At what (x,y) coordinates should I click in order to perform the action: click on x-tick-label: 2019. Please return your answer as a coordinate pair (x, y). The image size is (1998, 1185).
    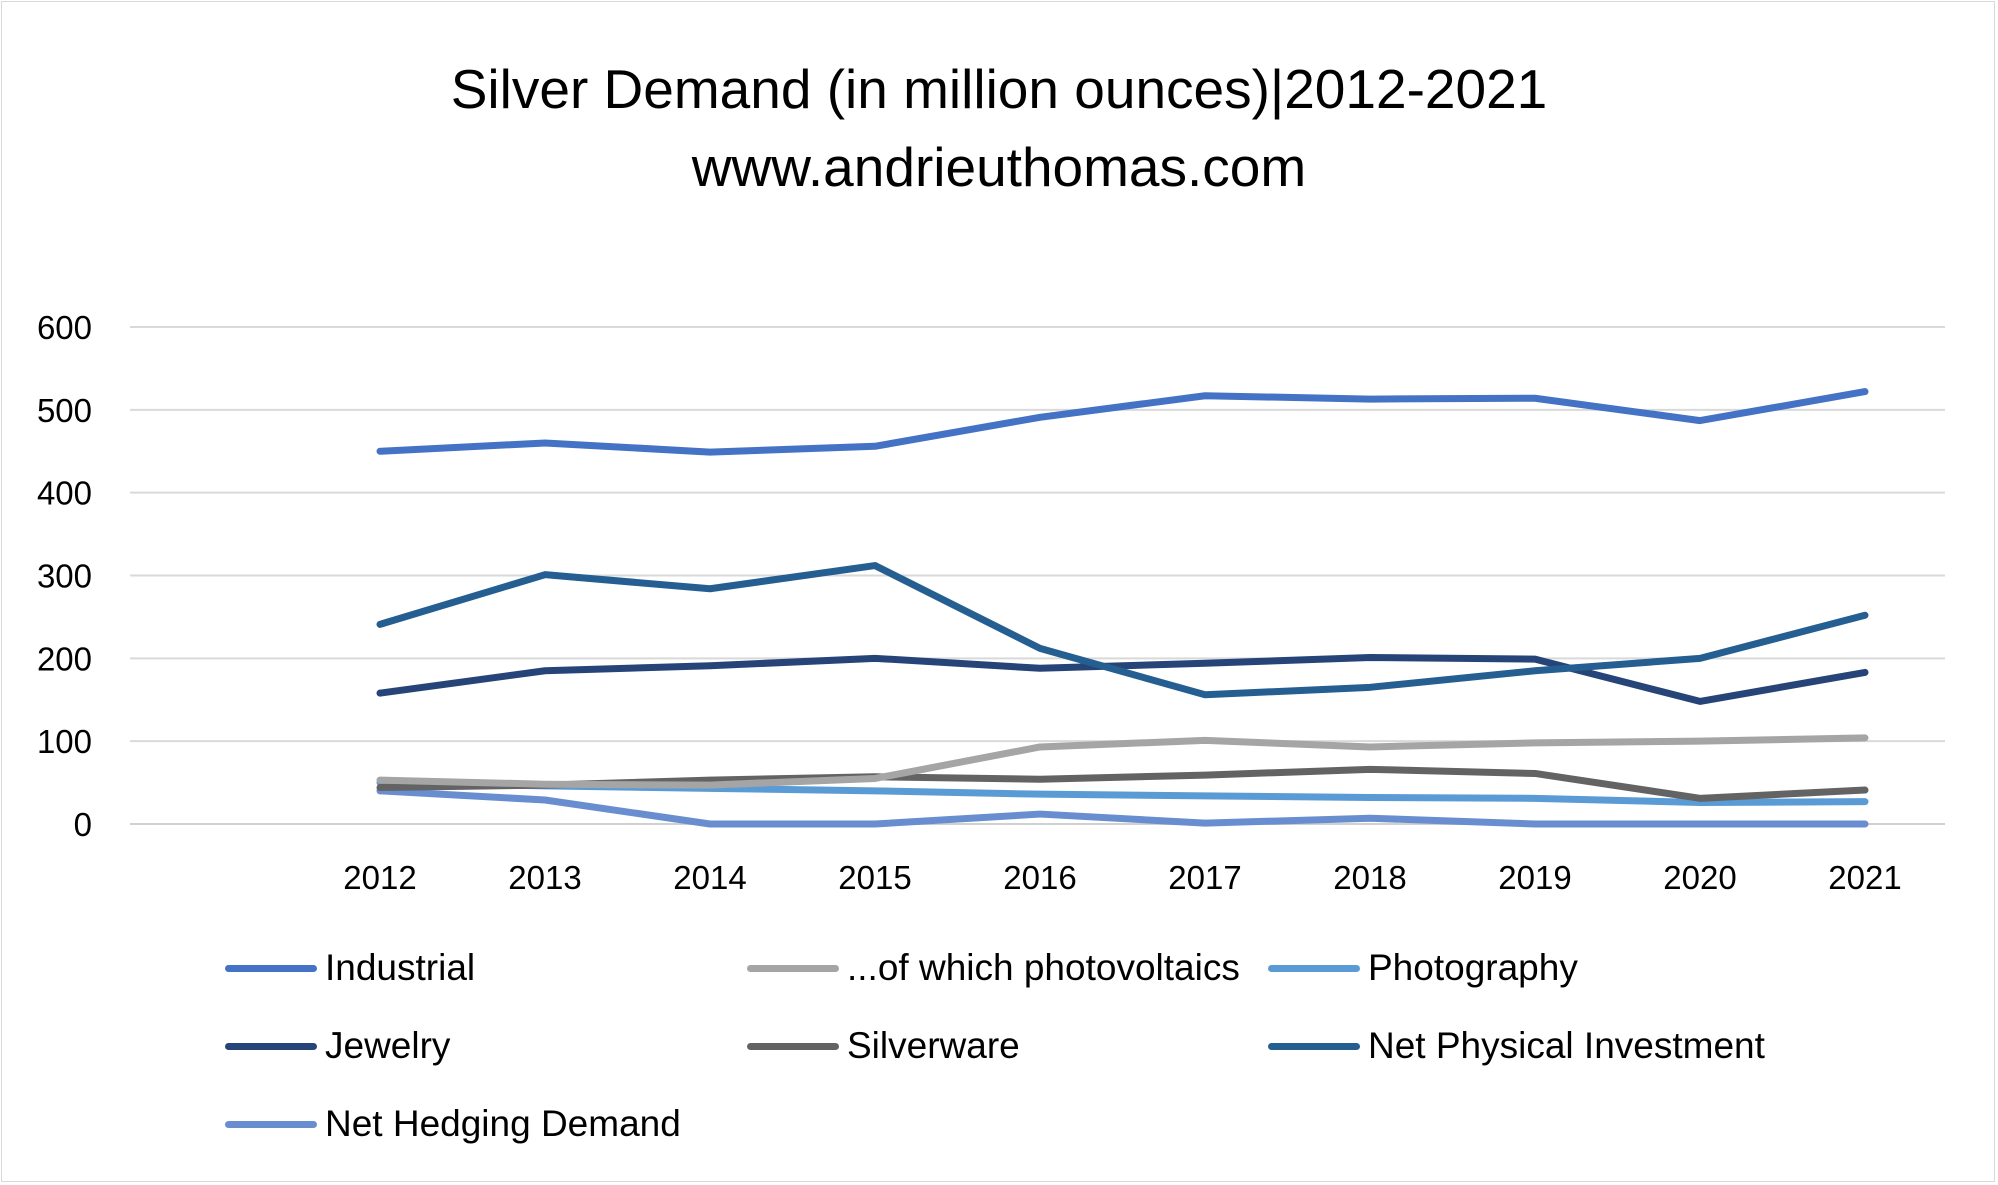
    Looking at the image, I should click on (1534, 877).